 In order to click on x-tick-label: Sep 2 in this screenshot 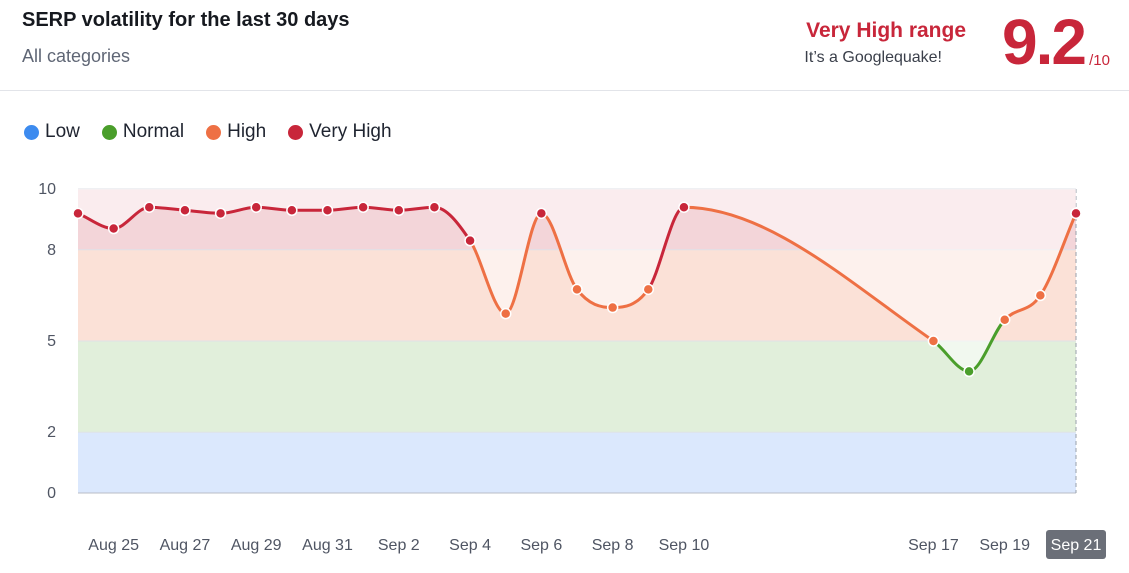, I will do `click(399, 545)`.